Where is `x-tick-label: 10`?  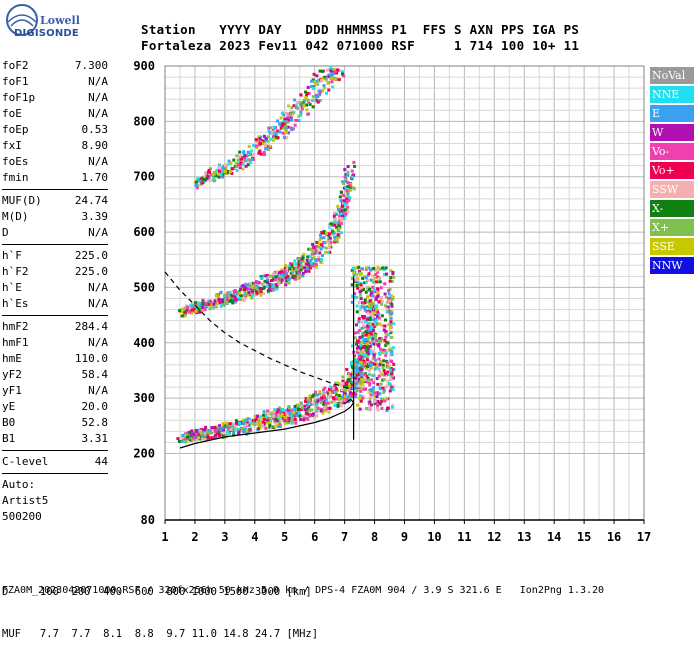
x-tick-label: 10 is located at coordinates (434, 537).